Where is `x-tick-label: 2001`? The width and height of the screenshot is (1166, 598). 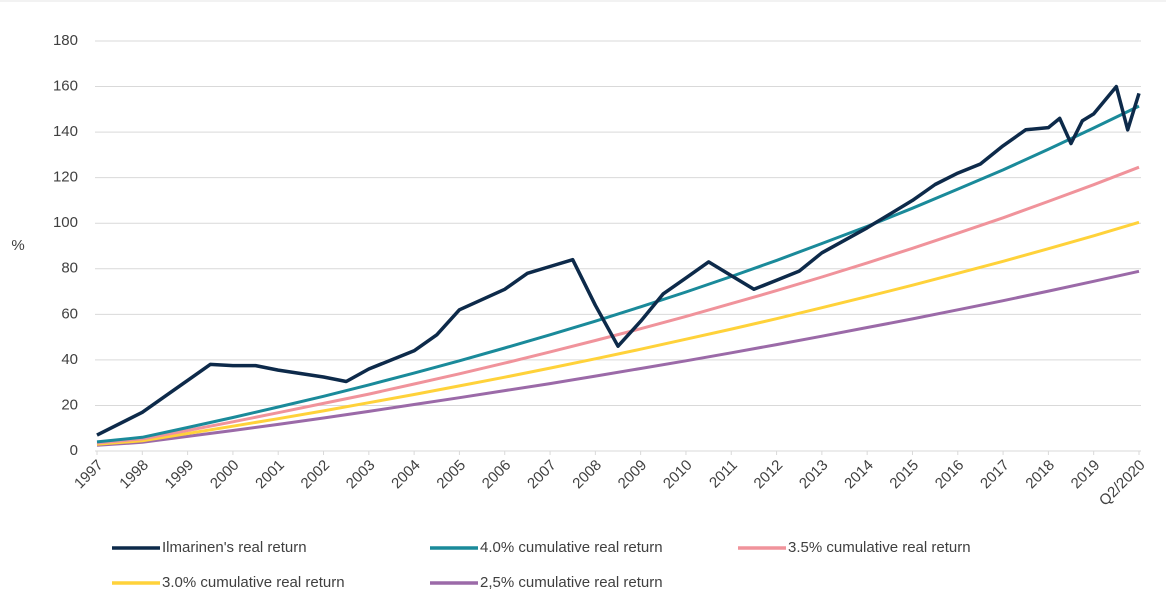
x-tick-label: 2001 is located at coordinates (270, 475).